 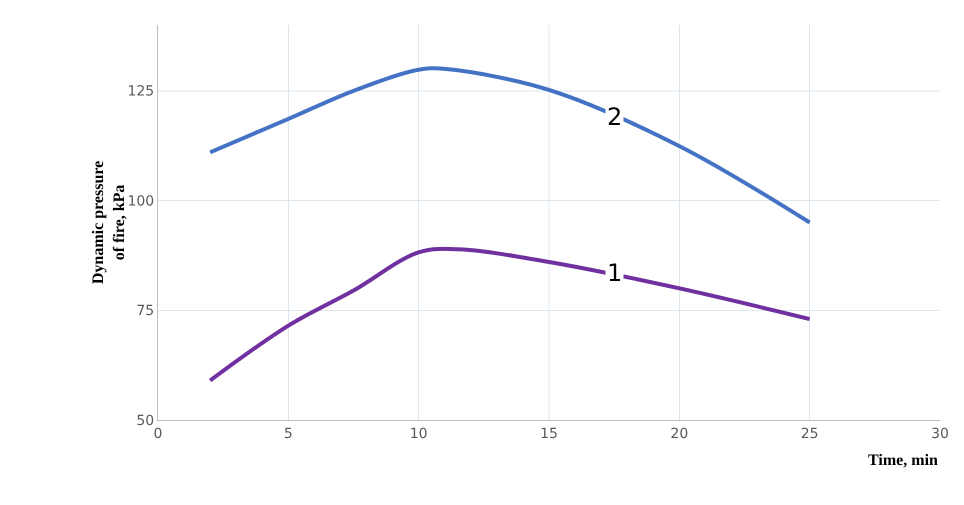 I want to click on x-tick-label: 30, so click(x=940, y=434).